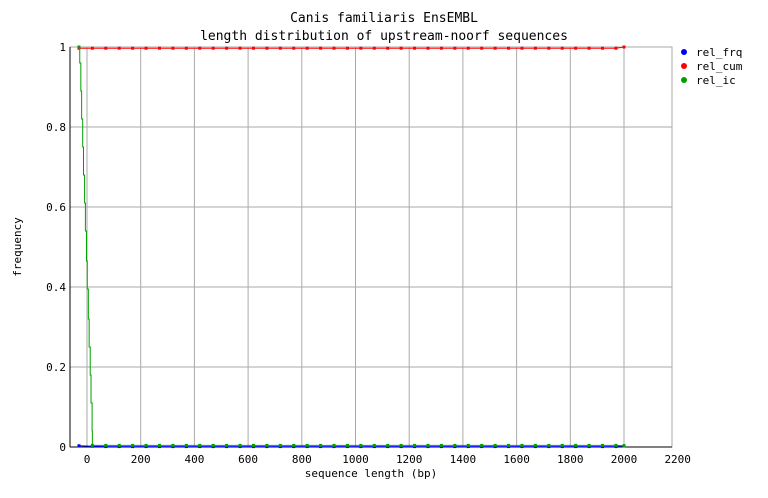 This screenshot has height=498, width=768. What do you see at coordinates (56, 127) in the screenshot?
I see `y-tick-label: 0.8` at bounding box center [56, 127].